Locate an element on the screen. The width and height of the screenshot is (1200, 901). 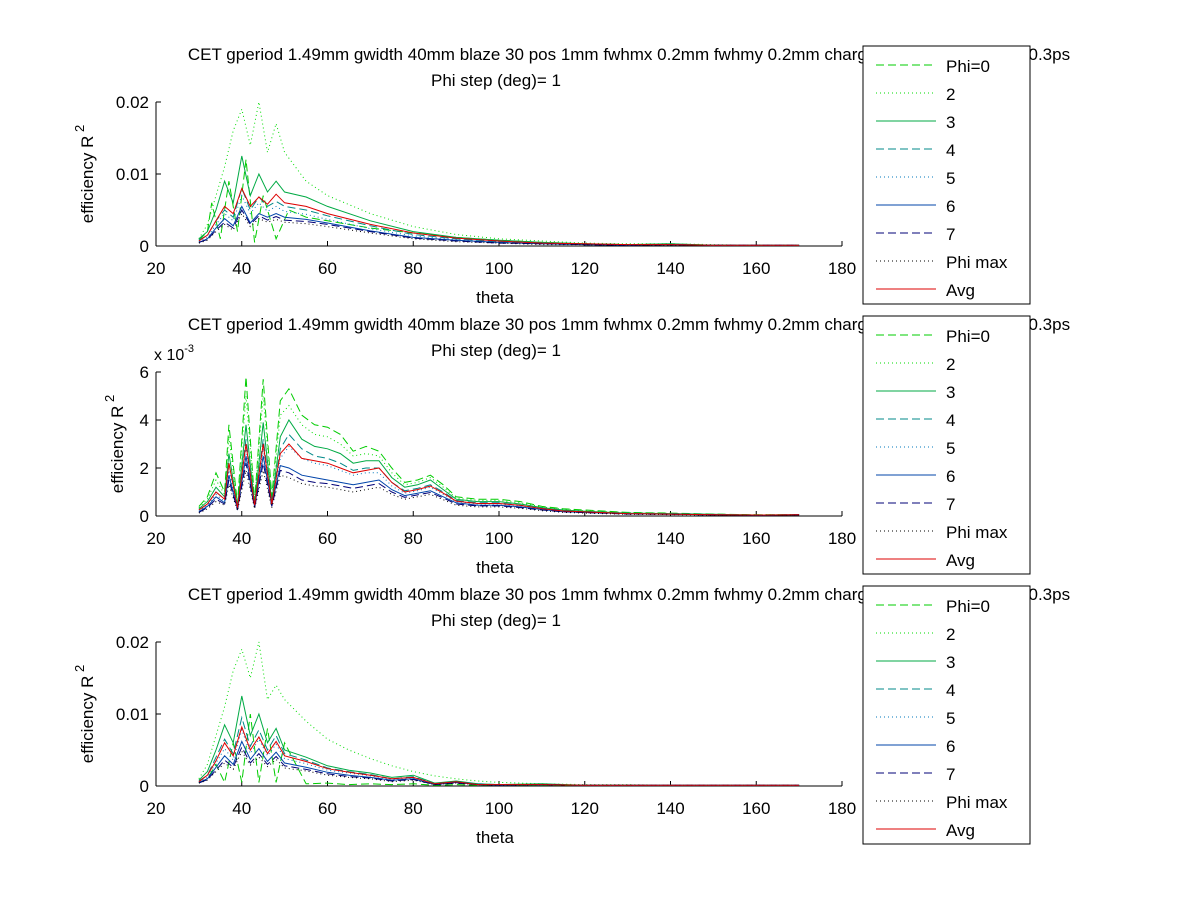
y-tick-label: 4 is located at coordinates (144, 420).